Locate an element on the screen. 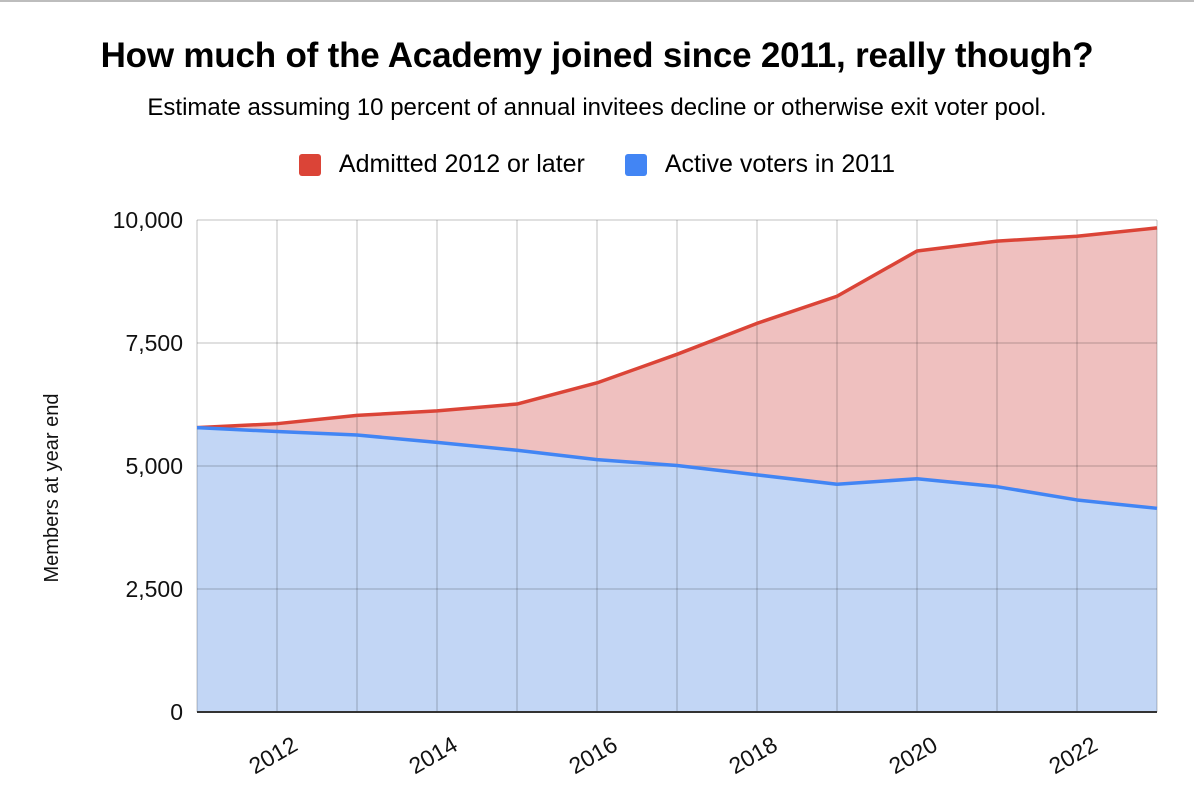 This screenshot has height=804, width=1194. y-axis-label: Members at year end is located at coordinates (52, 488).